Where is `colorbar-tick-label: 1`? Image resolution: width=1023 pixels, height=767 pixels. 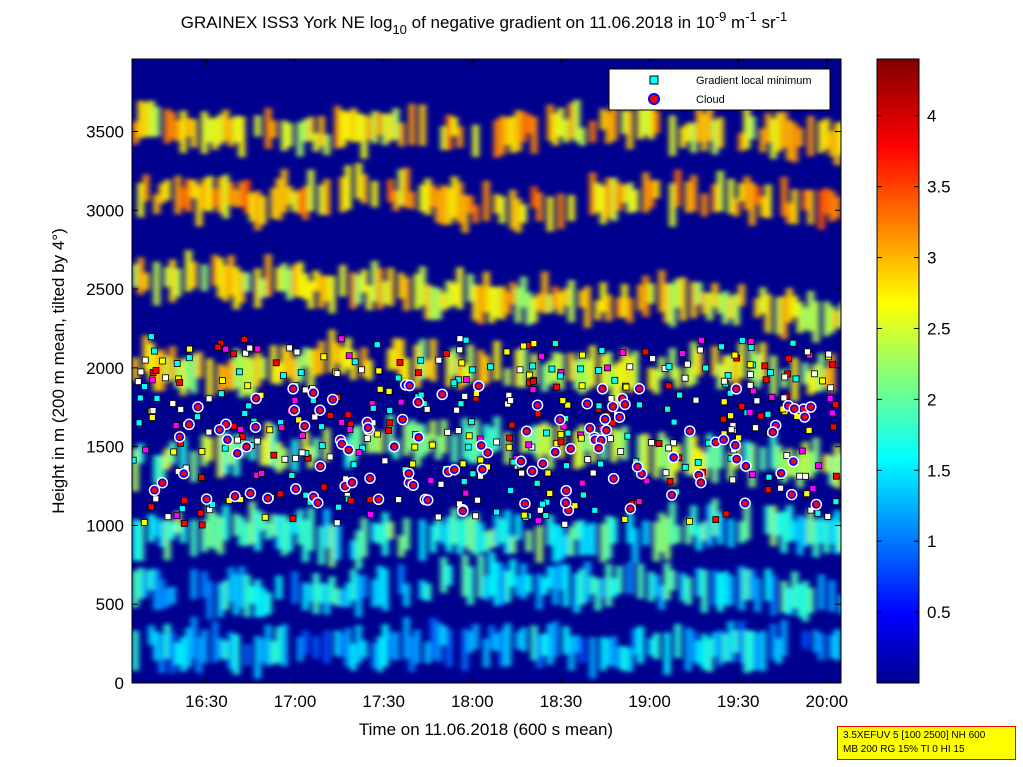
colorbar-tick-label: 1 is located at coordinates (931, 541).